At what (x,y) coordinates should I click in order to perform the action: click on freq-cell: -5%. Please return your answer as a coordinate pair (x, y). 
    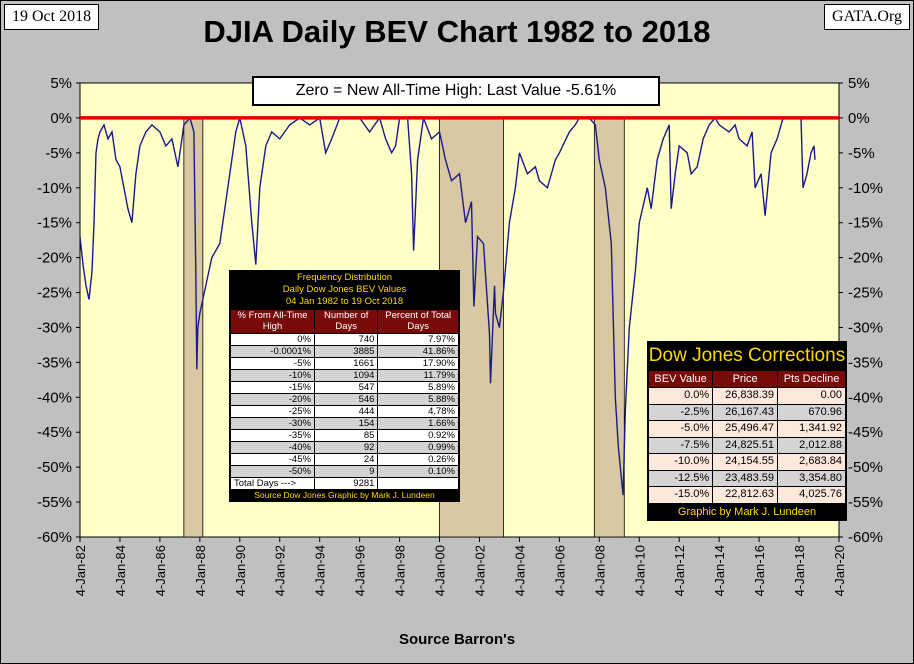
    Looking at the image, I should click on (272, 363).